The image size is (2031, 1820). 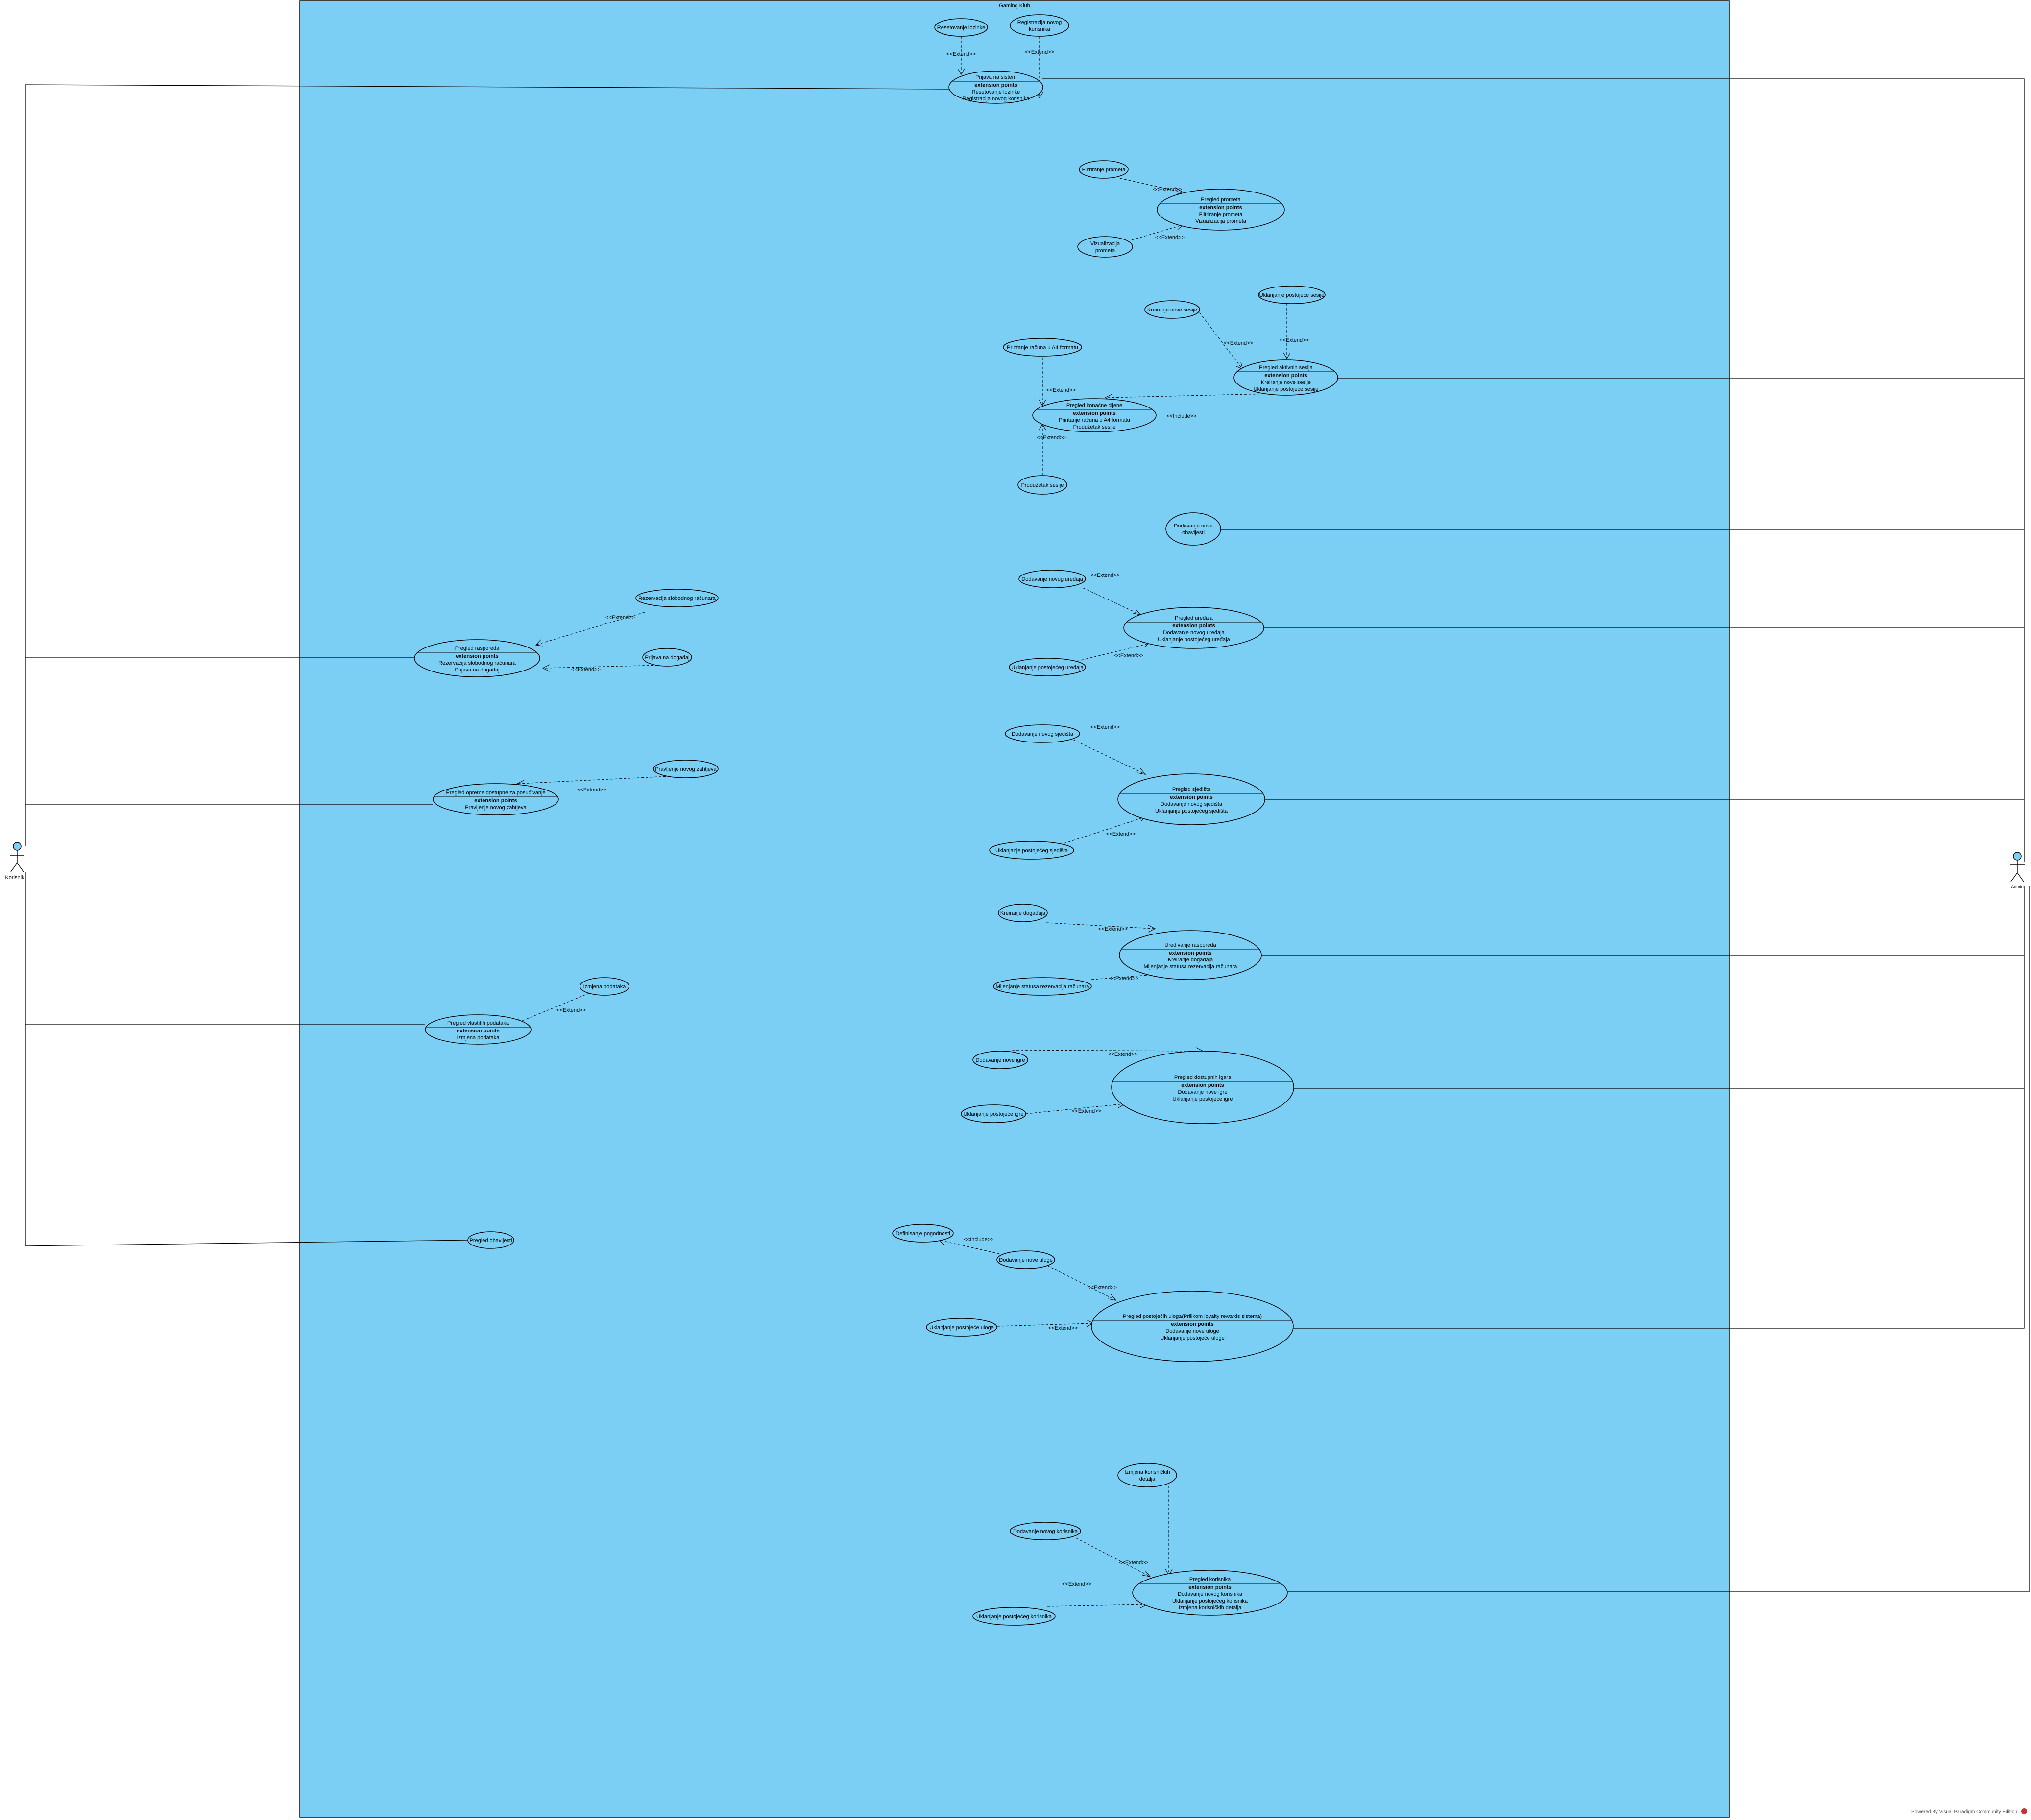 I want to click on usecase-uklanjanje-igre: Uklanjanje postojeće igre, so click(x=993, y=1113).